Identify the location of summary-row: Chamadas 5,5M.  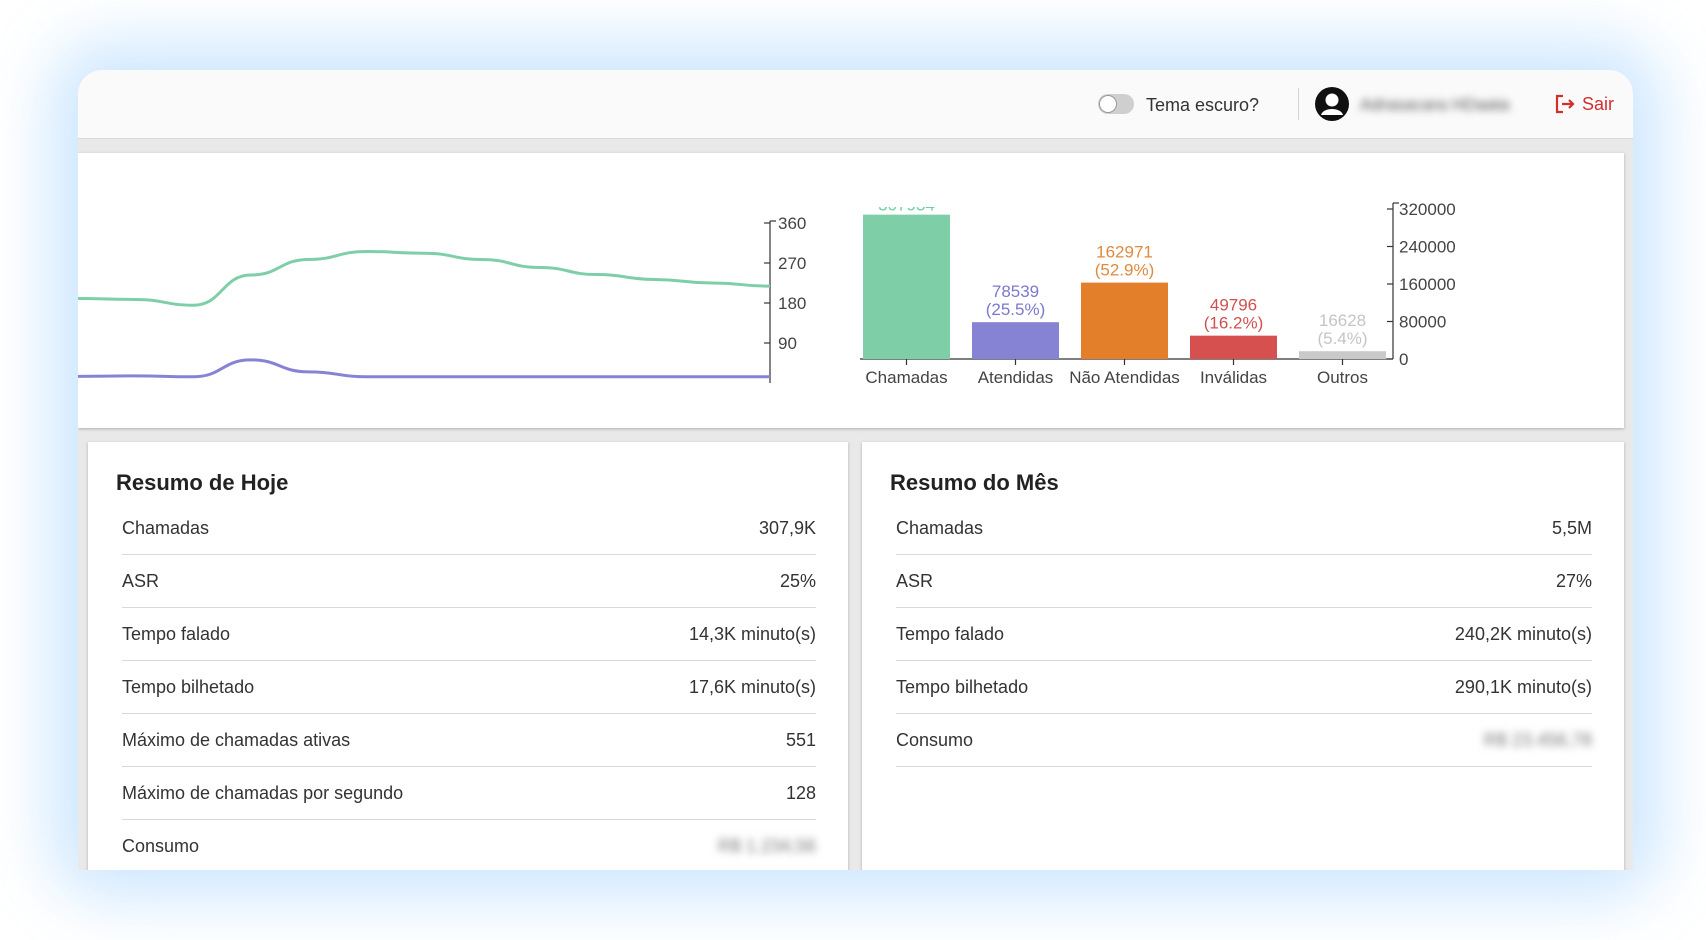
(1244, 528).